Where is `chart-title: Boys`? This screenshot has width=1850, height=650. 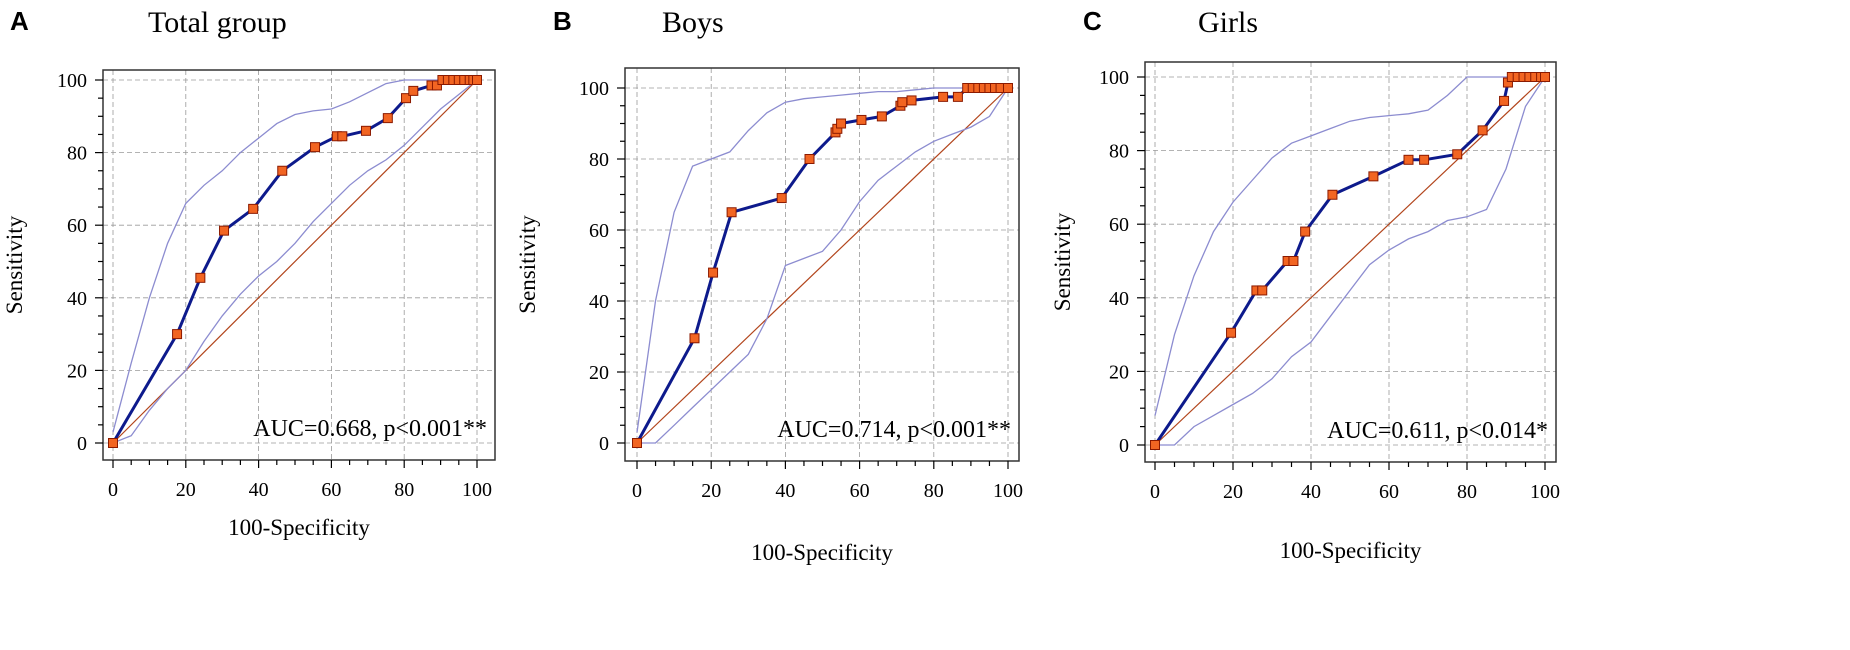
chart-title: Boys is located at coordinates (693, 22).